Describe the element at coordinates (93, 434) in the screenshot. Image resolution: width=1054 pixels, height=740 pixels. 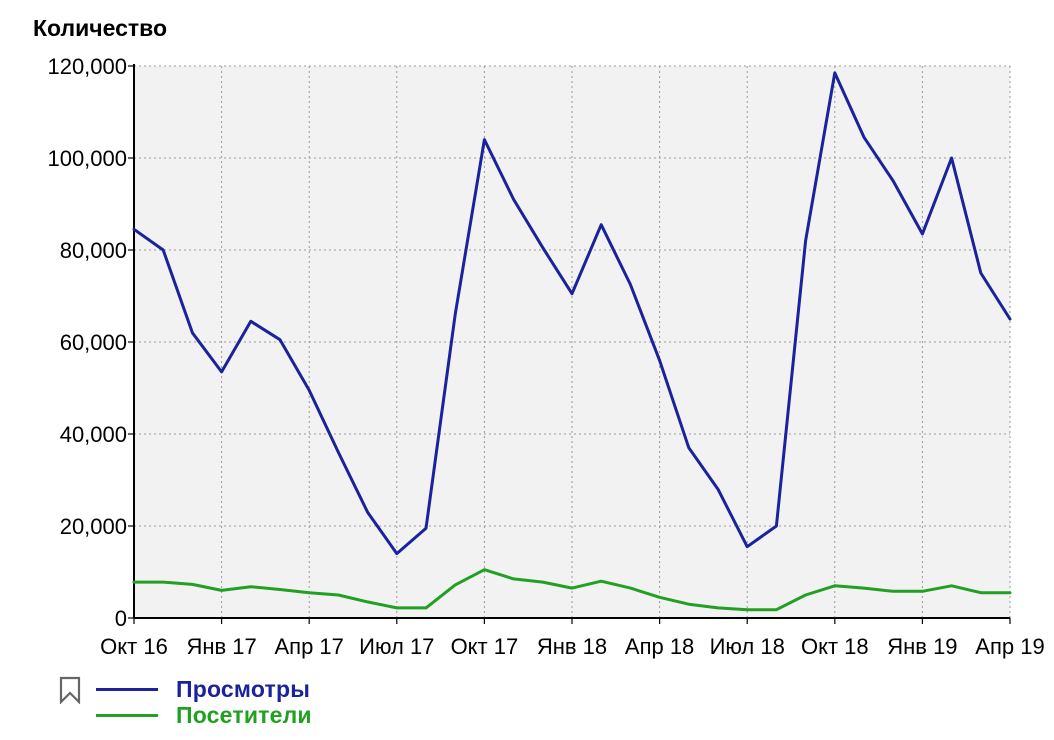
I see `y-tick-label: 40,000` at that location.